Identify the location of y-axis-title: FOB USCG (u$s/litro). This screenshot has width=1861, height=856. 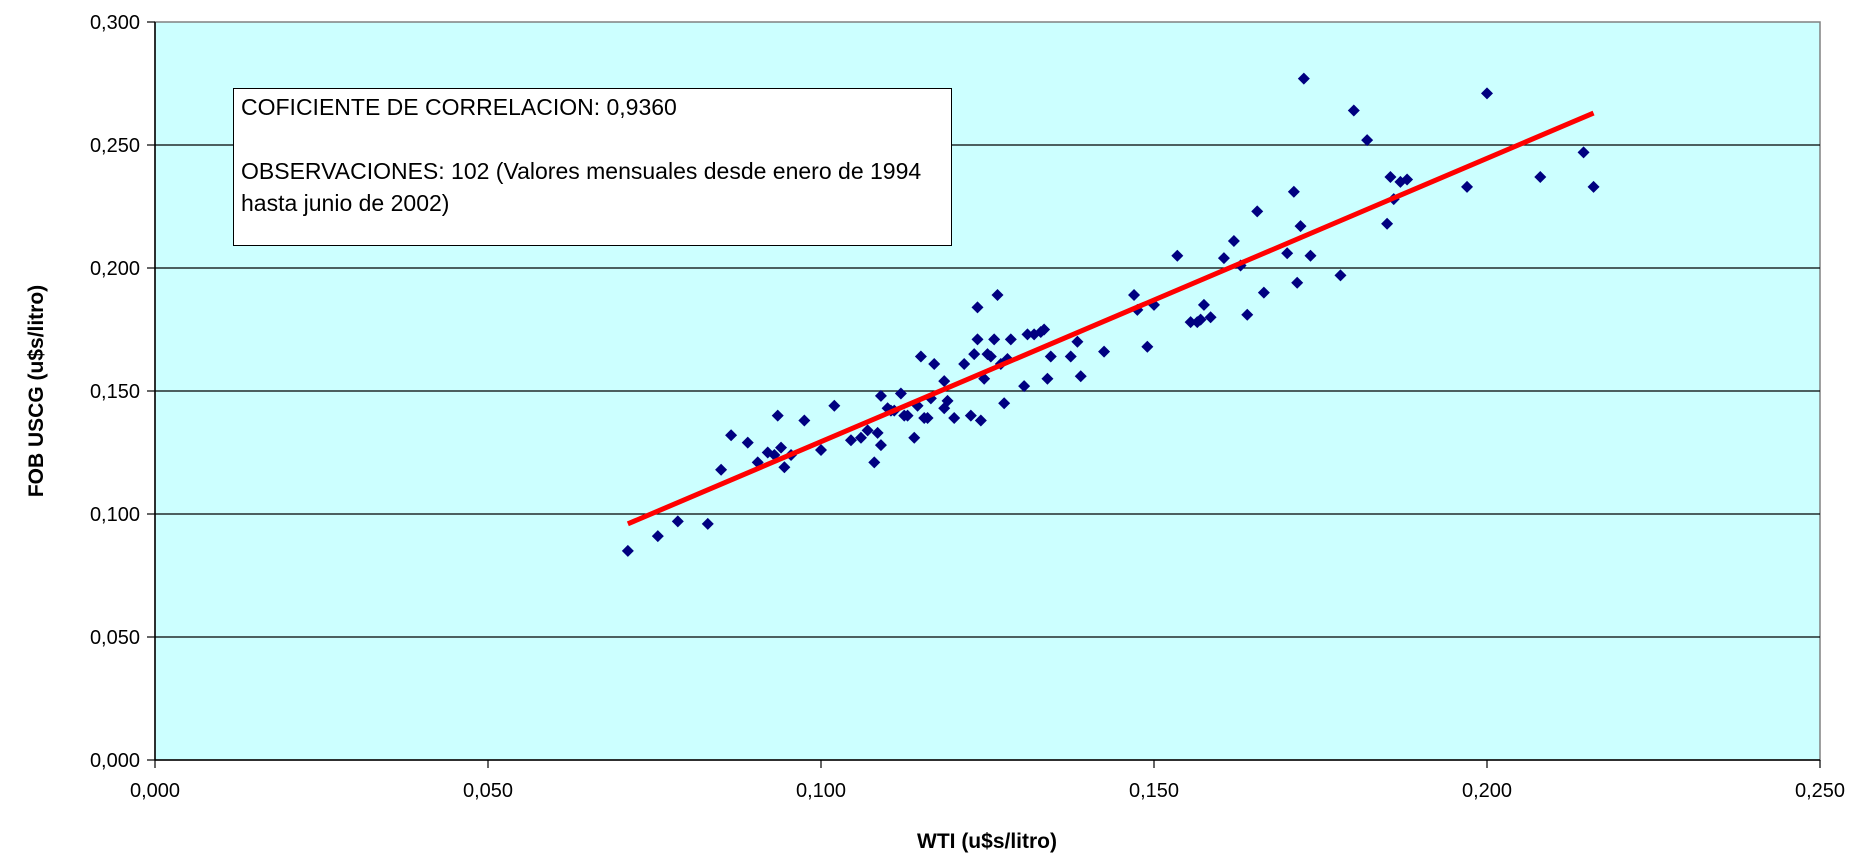
(36, 391).